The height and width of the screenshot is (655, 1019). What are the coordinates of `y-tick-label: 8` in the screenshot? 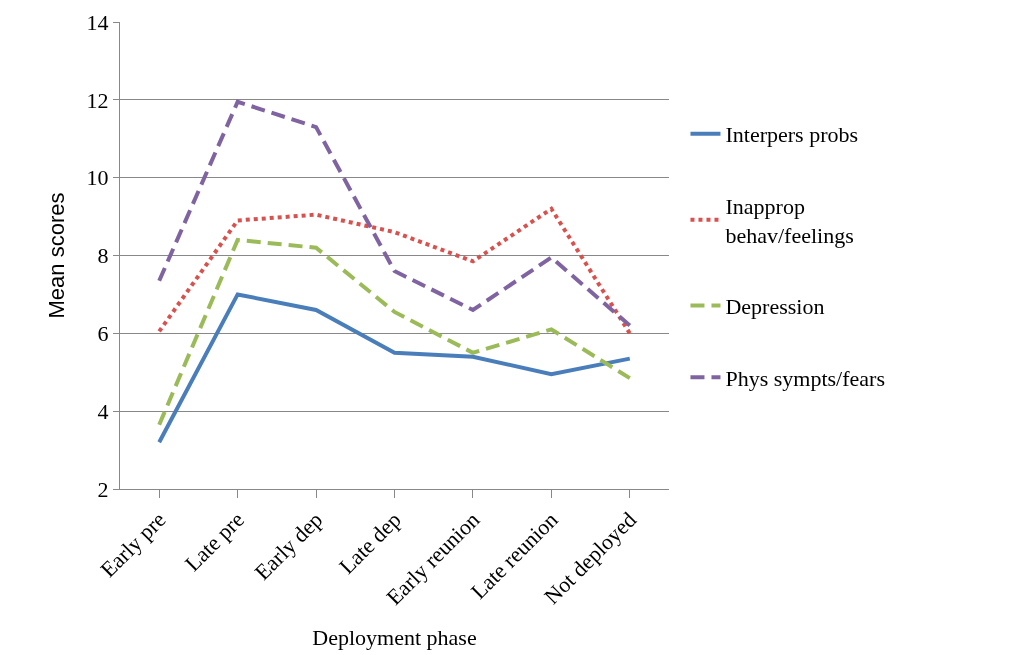 It's located at (103, 256).